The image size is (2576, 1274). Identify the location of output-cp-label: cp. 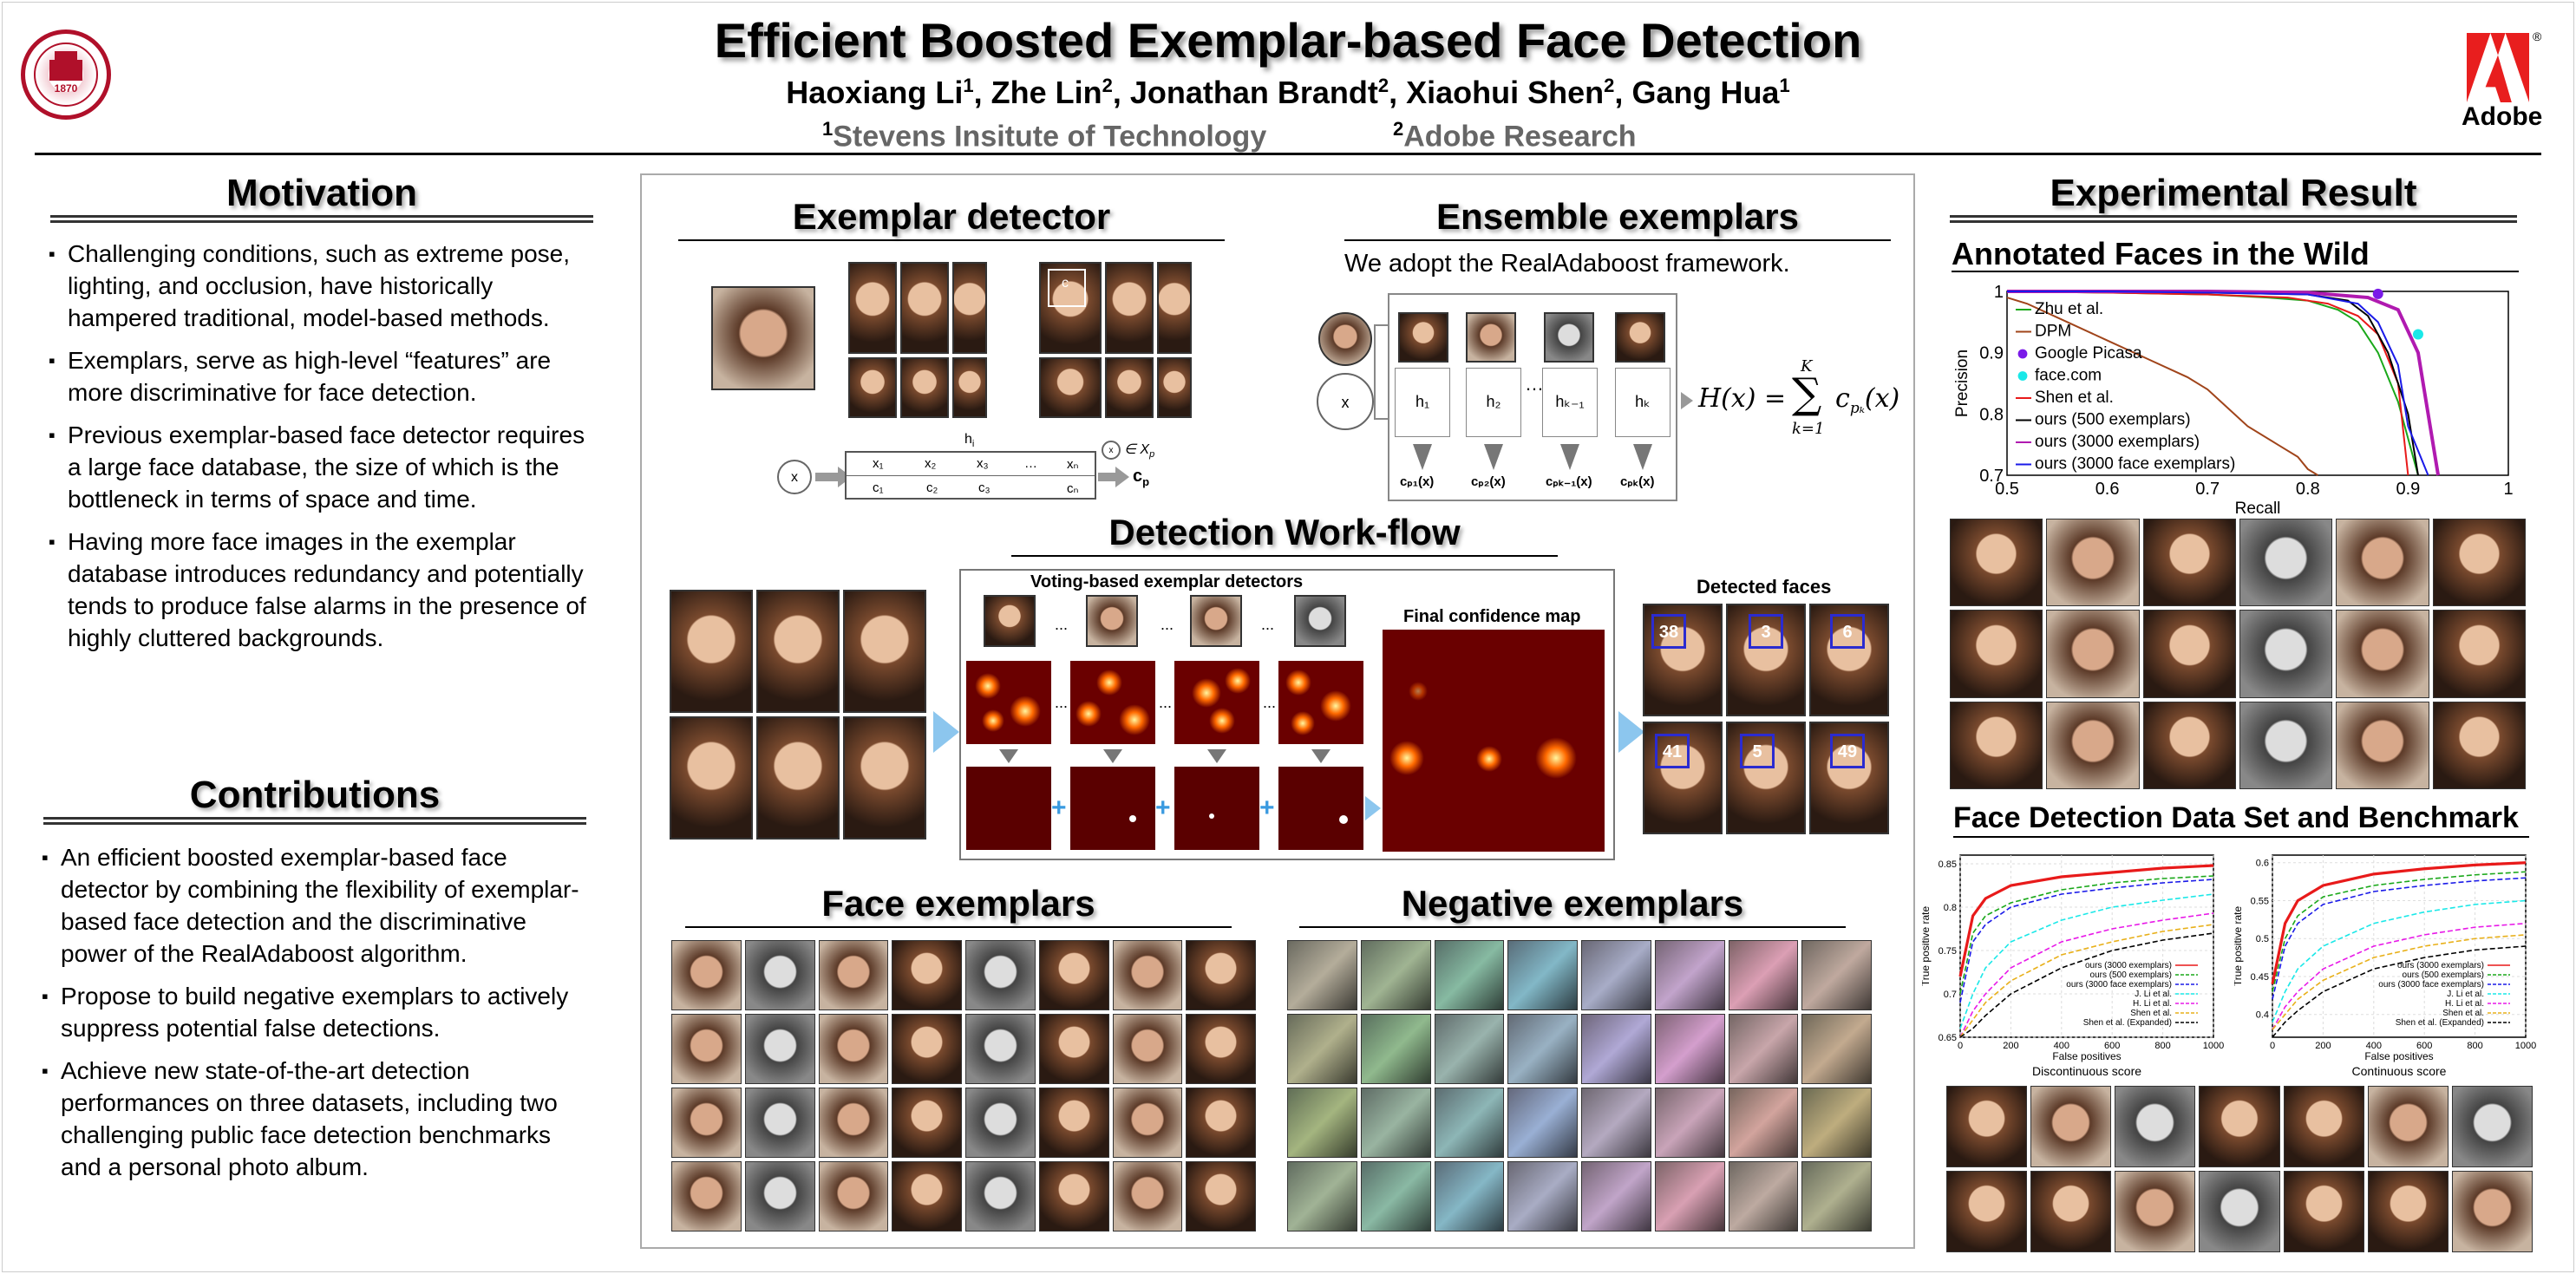
(1141, 478).